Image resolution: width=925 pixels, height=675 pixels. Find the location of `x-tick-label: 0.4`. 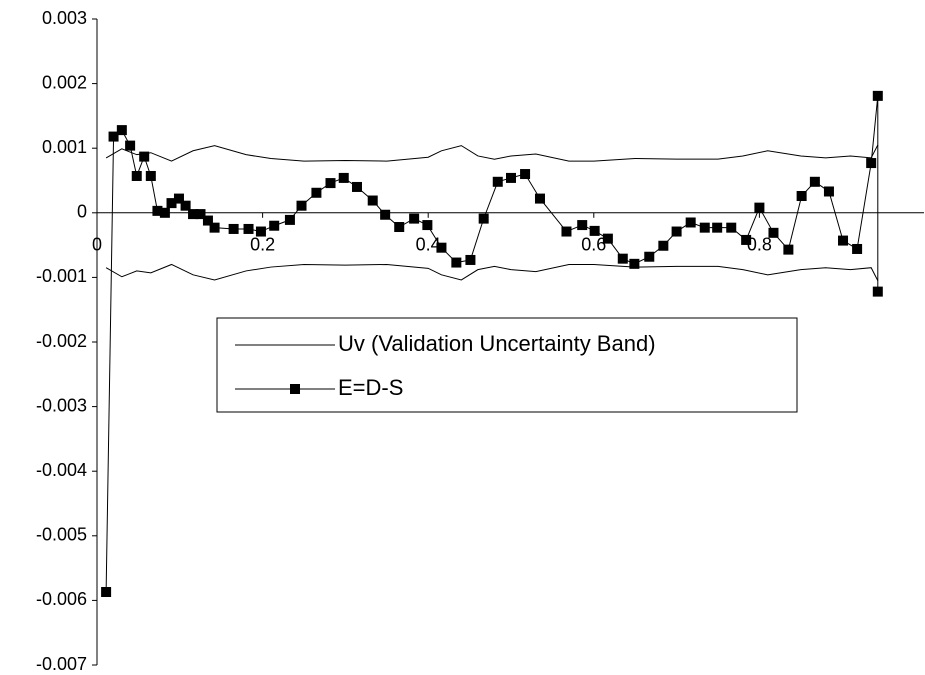

x-tick-label: 0.4 is located at coordinates (428, 245).